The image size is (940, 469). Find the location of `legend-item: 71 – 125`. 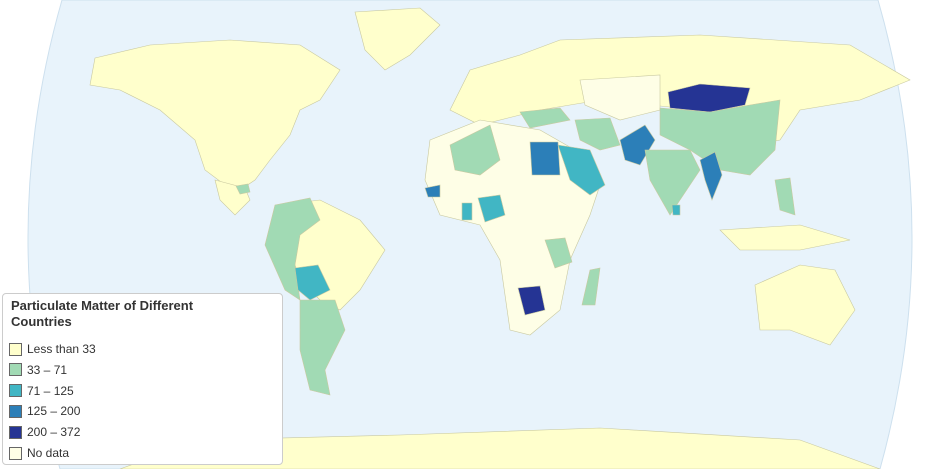

legend-item: 71 – 125 is located at coordinates (41, 391).